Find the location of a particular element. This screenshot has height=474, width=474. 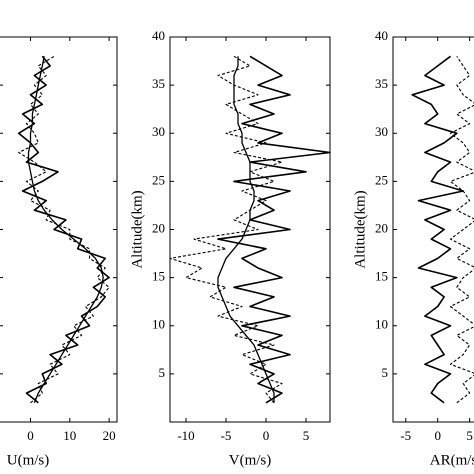

plot-frame is located at coordinates (433, 229).